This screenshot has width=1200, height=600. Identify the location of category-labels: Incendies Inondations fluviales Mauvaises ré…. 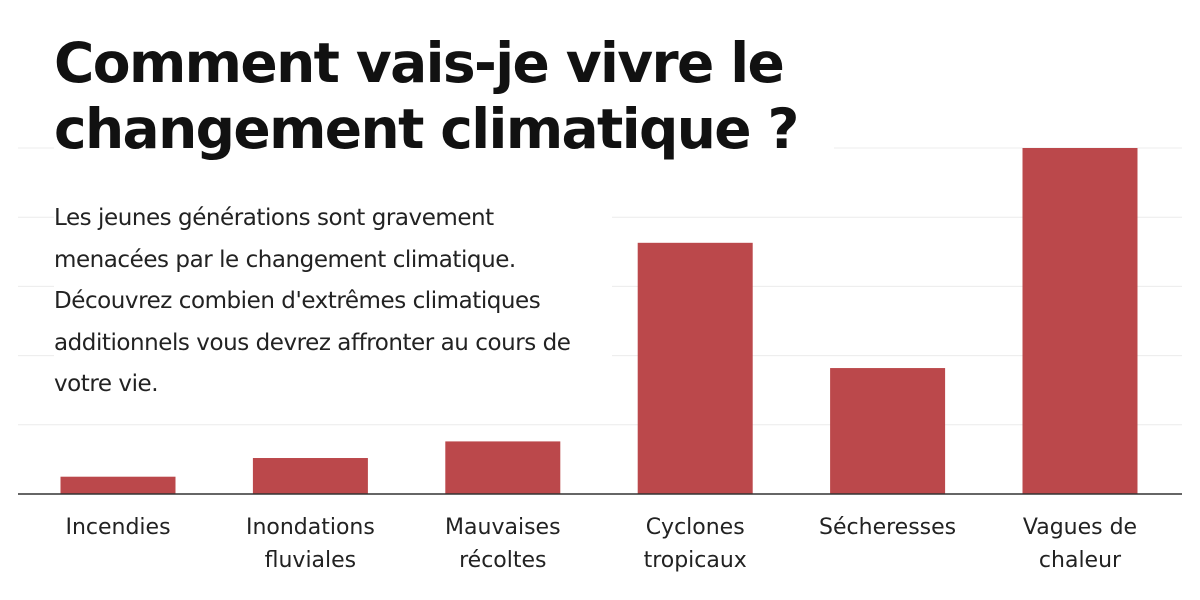
(601, 544).